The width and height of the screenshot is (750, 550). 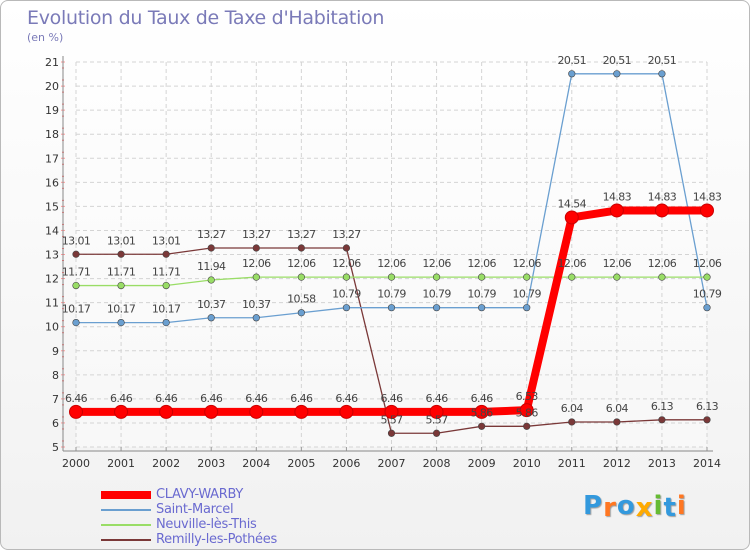 I want to click on x-tick-label: 2013, so click(x=662, y=463).